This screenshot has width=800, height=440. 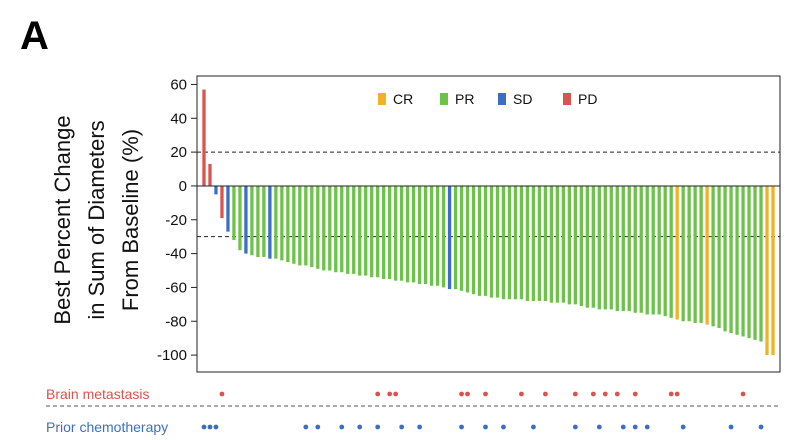 I want to click on bar-pd, so click(x=210, y=174).